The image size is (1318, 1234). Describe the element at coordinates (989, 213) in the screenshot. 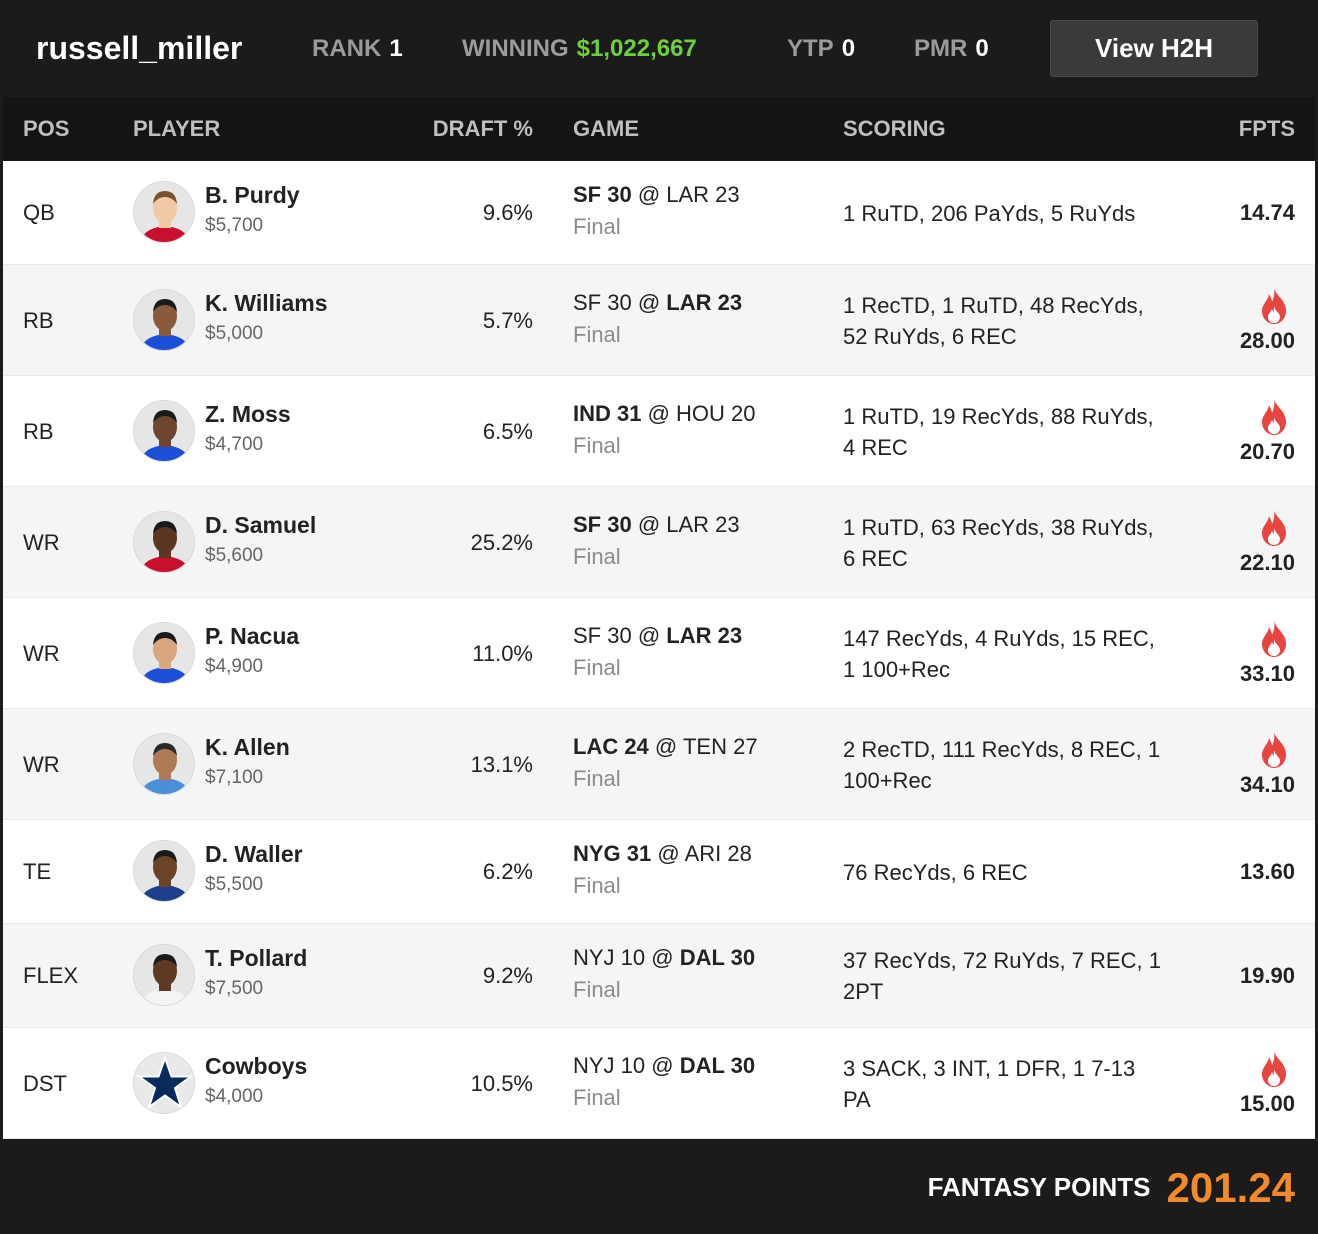

I see `scoring-summary: 1 RuTD, 206 PaYds, 5 RuYds` at that location.